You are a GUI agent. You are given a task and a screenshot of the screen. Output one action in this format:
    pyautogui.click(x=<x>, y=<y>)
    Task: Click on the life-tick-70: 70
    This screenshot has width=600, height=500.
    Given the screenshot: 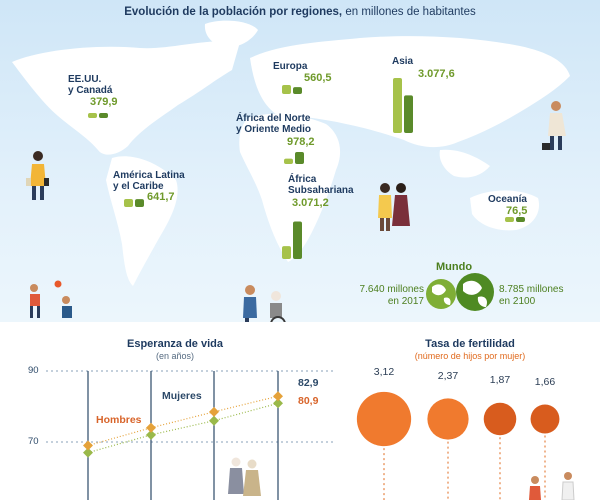 What is the action you would take?
    pyautogui.click(x=33, y=441)
    